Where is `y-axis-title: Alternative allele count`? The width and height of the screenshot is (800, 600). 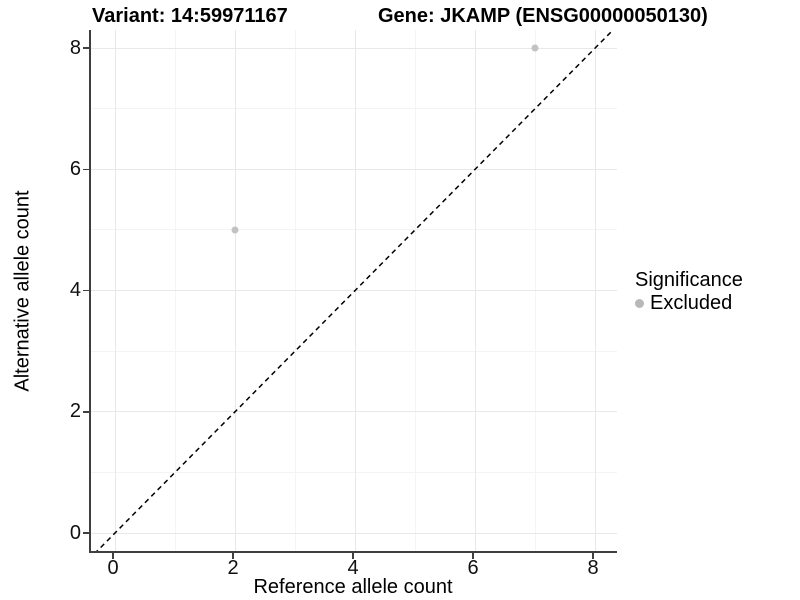 y-axis-title: Alternative allele count is located at coordinates (22, 291).